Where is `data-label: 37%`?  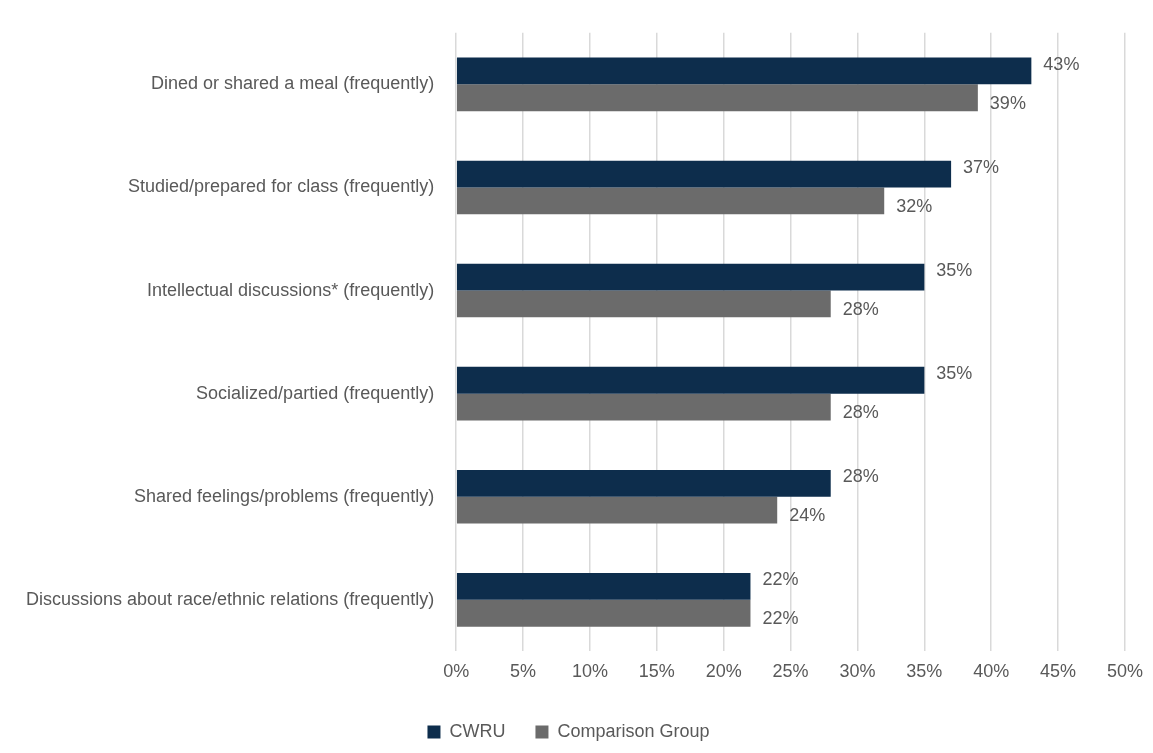 data-label: 37% is located at coordinates (981, 167).